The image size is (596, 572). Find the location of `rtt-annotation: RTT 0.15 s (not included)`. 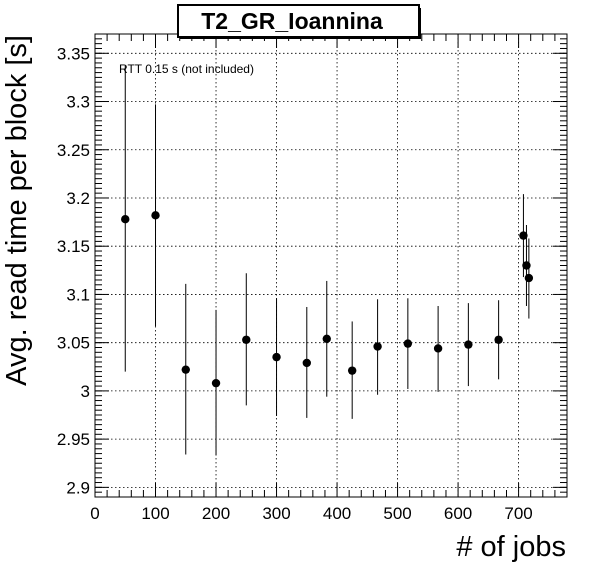

rtt-annotation: RTT 0.15 s (not included) is located at coordinates (186, 69).